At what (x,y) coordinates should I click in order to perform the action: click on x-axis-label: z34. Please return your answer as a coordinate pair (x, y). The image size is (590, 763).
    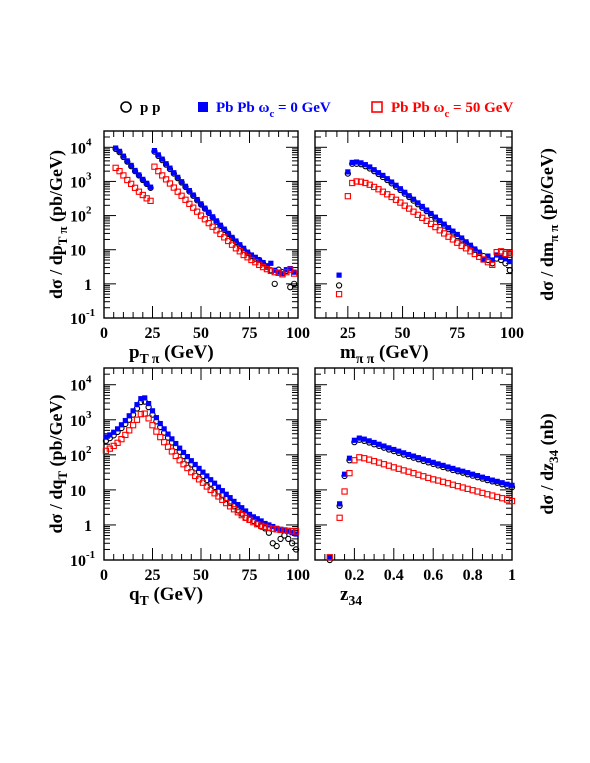
    Looking at the image, I should click on (351, 596).